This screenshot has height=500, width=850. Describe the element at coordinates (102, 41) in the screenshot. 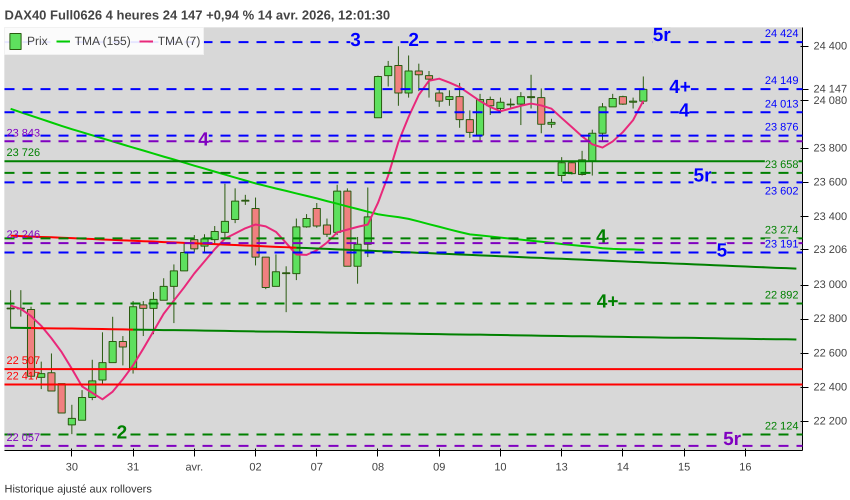

I see `legend-label: TMA (155)` at that location.